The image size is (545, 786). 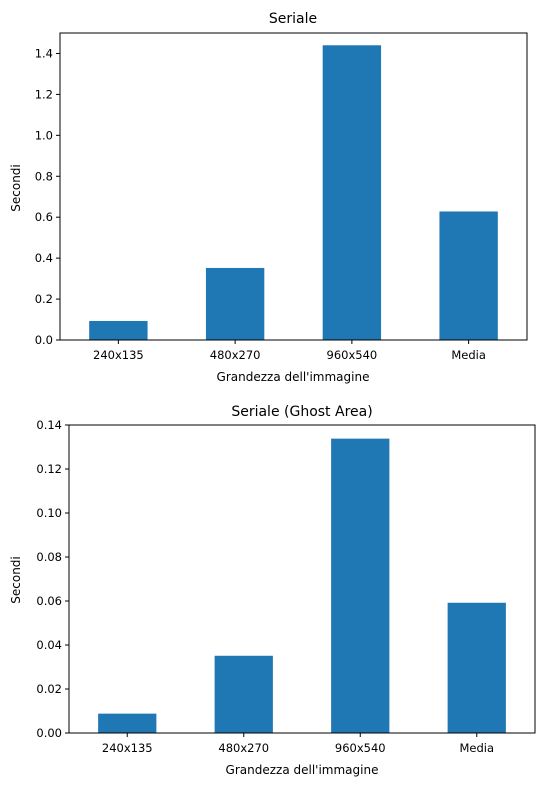 I want to click on y-tick-label: 0.12, so click(x=49, y=469).